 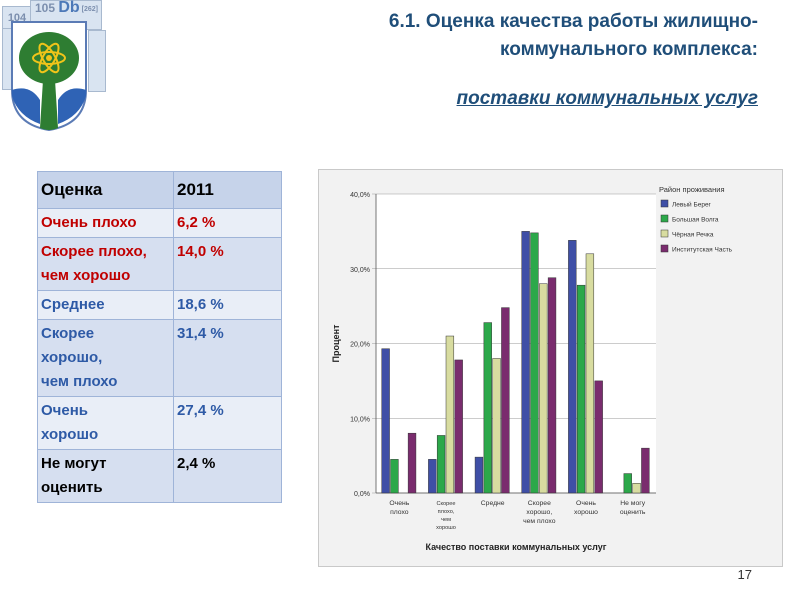 What do you see at coordinates (97, 61) in the screenshot?
I see `logo-tile-right` at bounding box center [97, 61].